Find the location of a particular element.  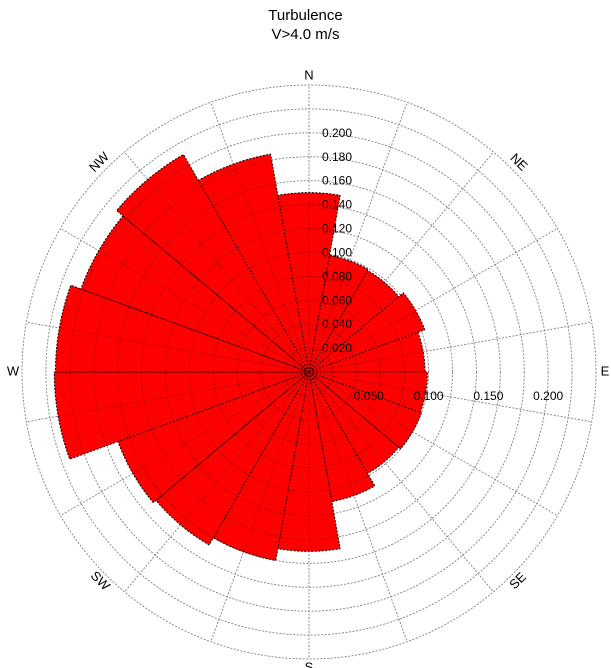

direction-label: N is located at coordinates (308, 74).